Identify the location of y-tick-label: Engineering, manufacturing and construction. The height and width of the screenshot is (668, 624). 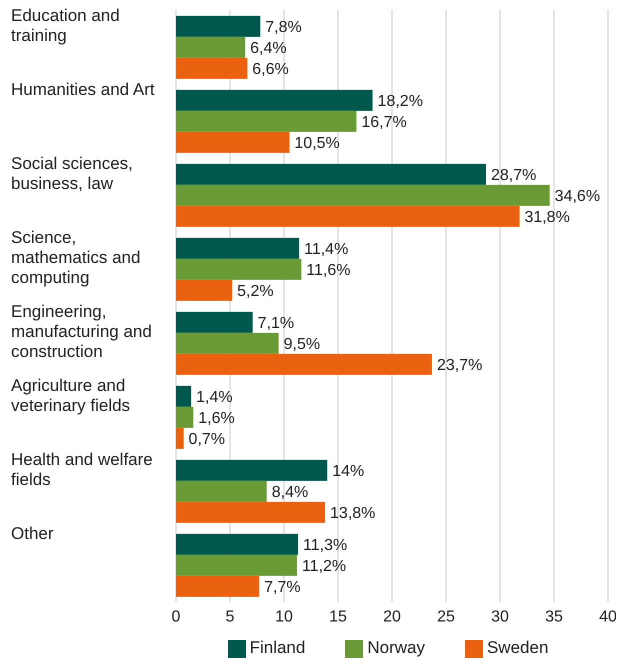
(81, 331).